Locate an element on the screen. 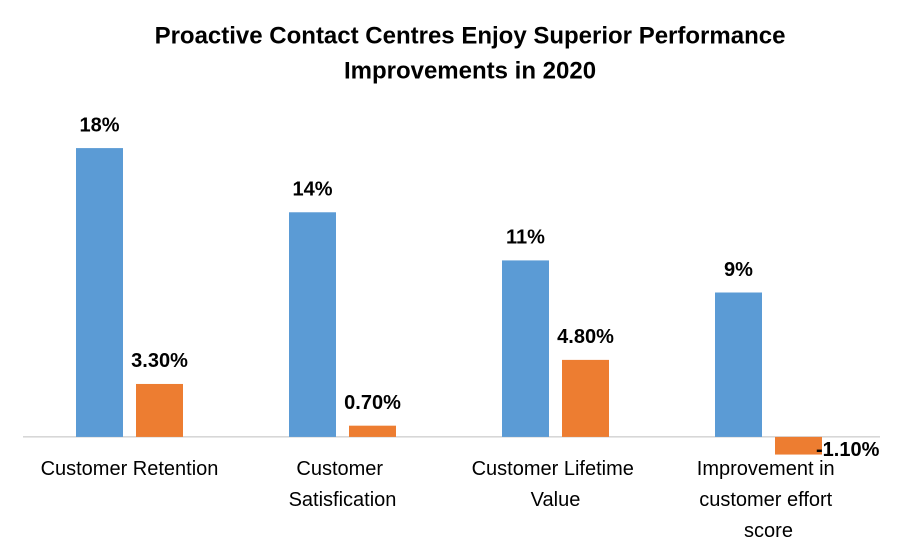 This screenshot has height=557, width=899. x-tick-label: Improvement in customer effort score is located at coordinates (768, 500).